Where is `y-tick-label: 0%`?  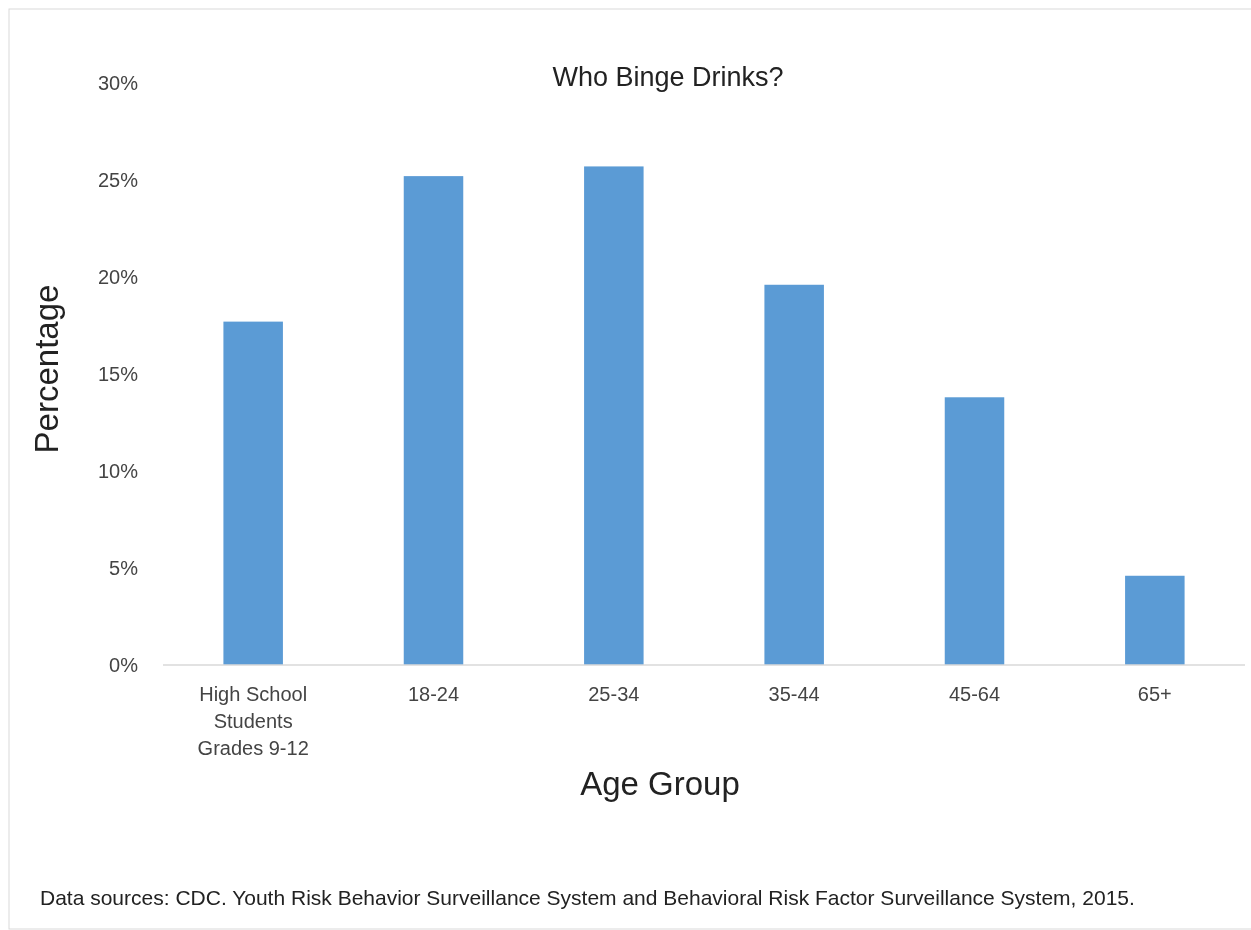 y-tick-label: 0% is located at coordinates (124, 665).